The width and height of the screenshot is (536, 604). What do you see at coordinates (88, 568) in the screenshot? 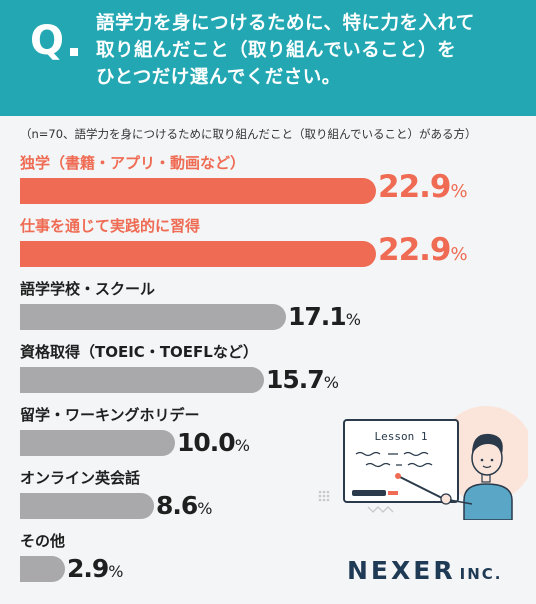
I see `value-number: 2.9` at bounding box center [88, 568].